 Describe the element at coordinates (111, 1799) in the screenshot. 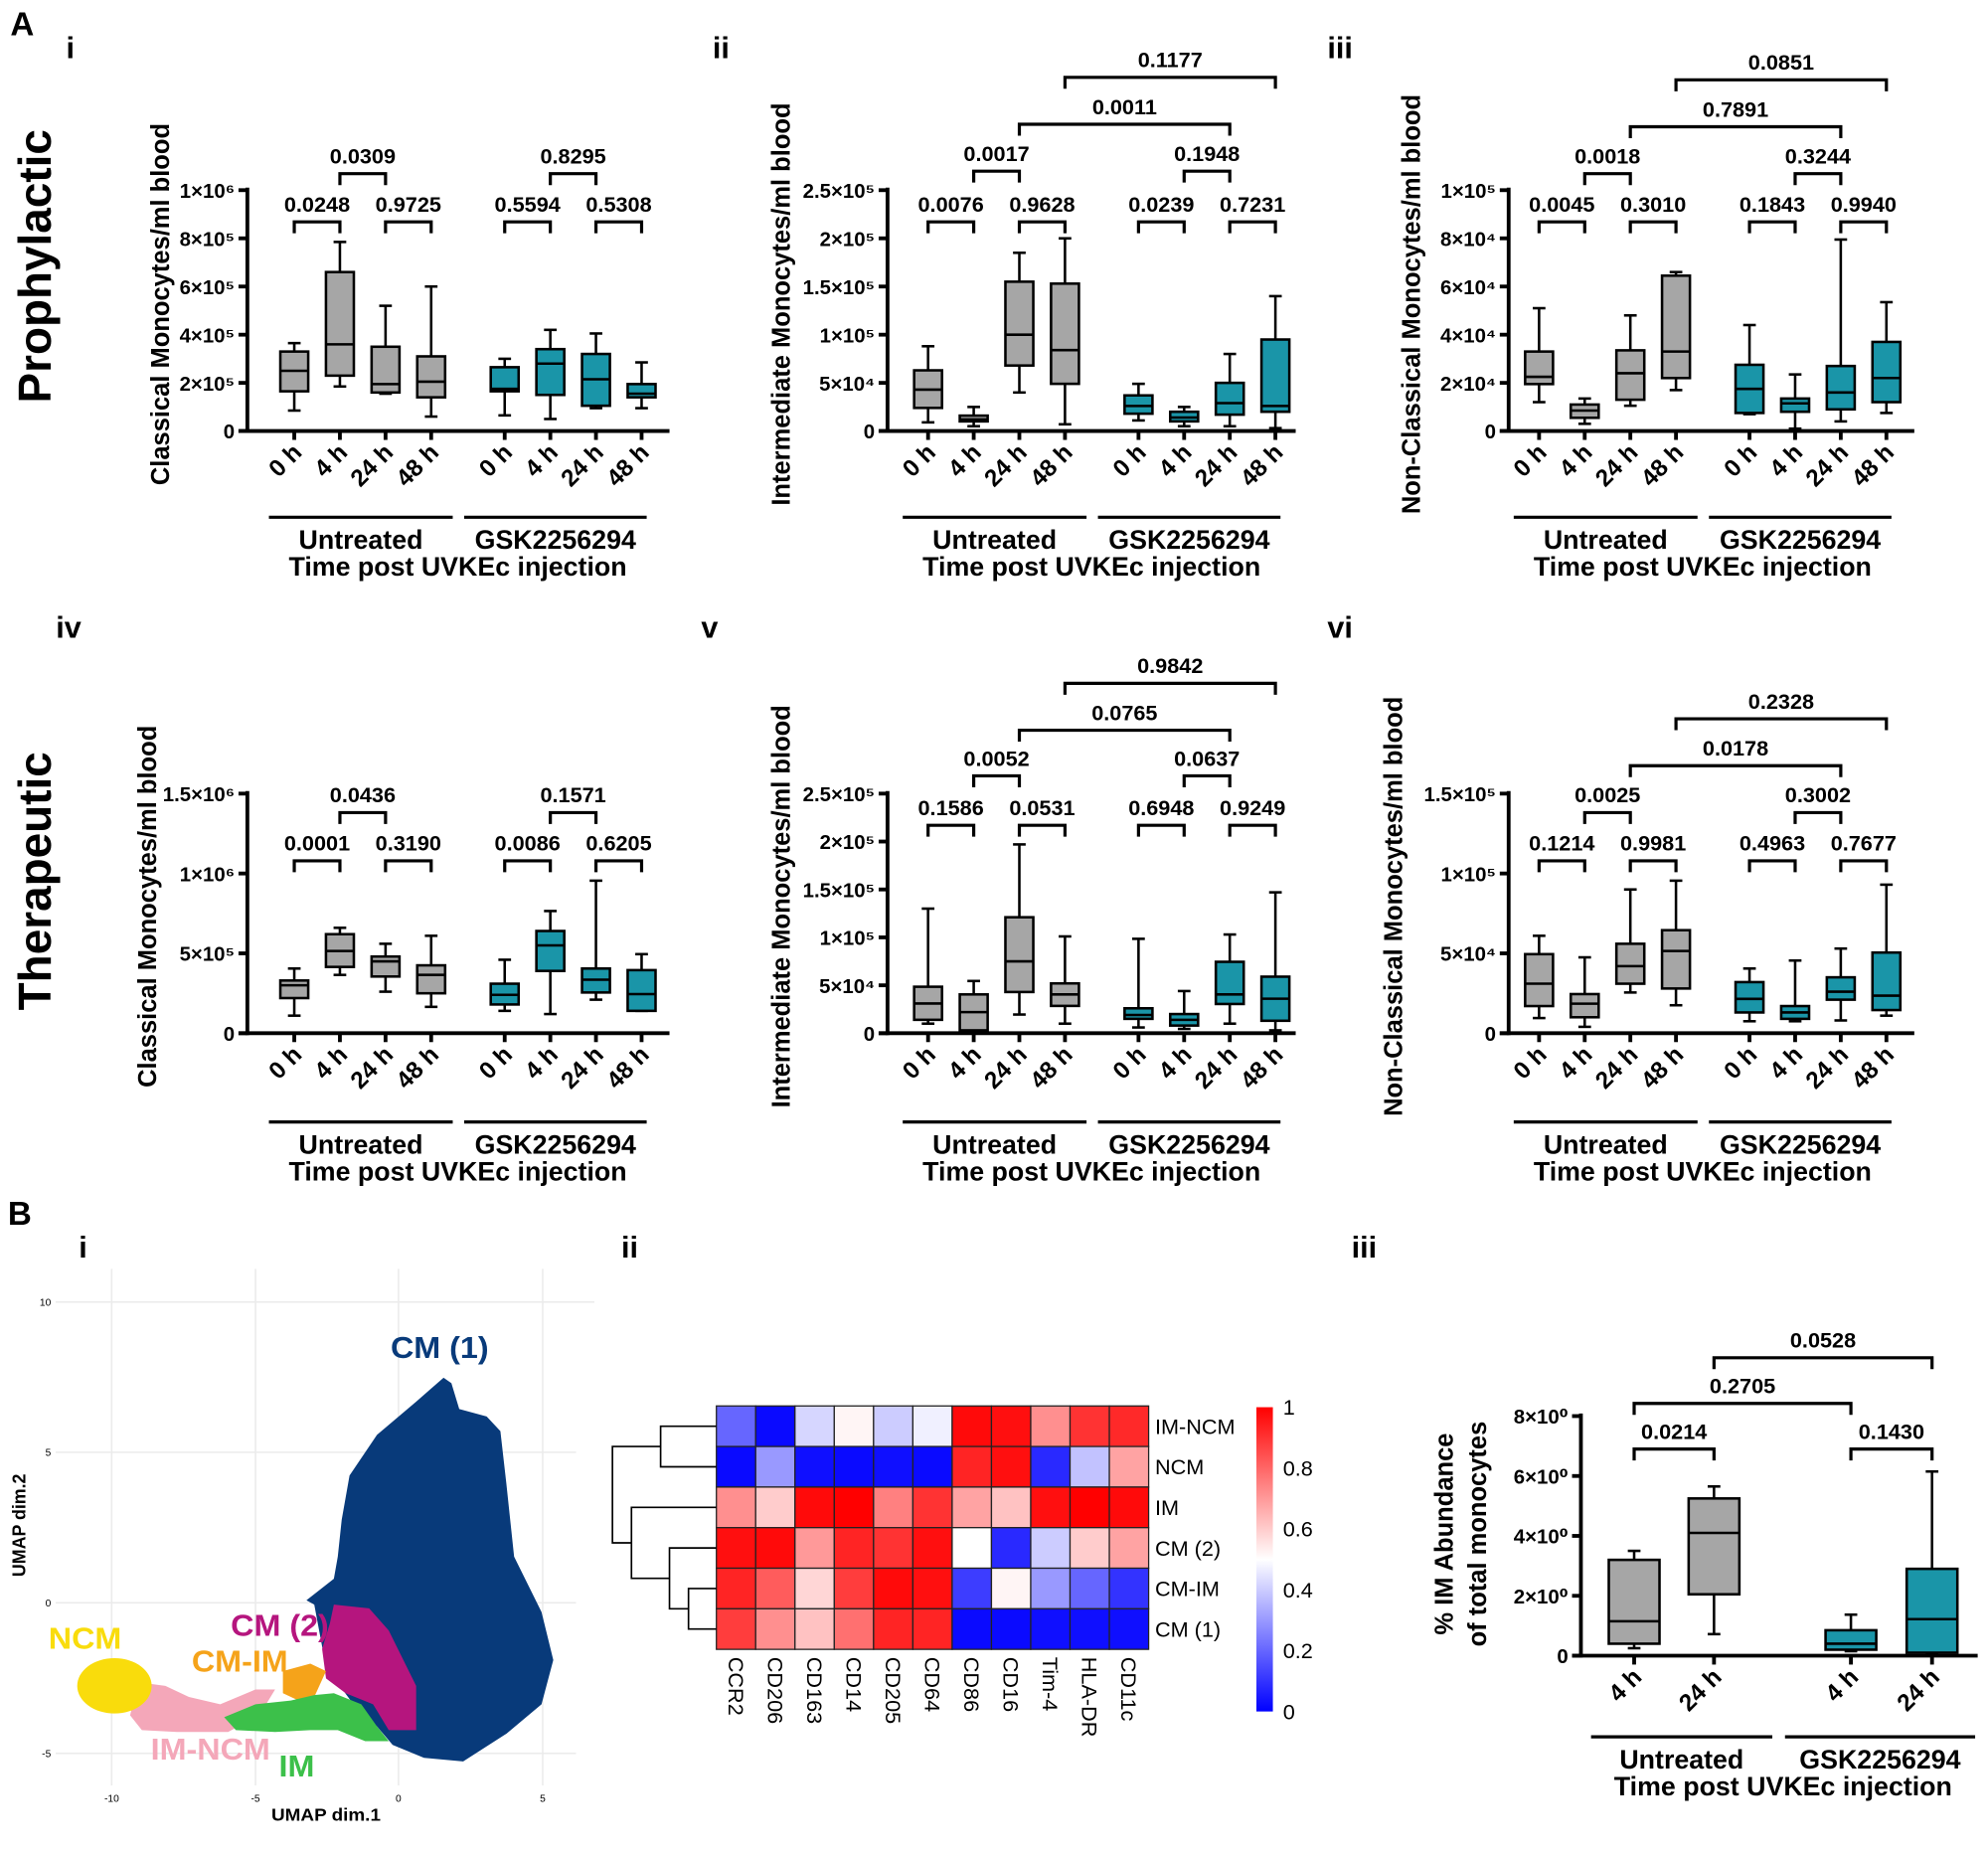

I see `umap-xtick: -10` at that location.